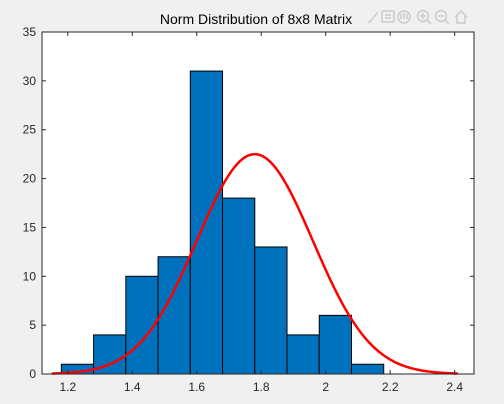  What do you see at coordinates (442, 17) in the screenshot?
I see `zoom-out-icon` at bounding box center [442, 17].